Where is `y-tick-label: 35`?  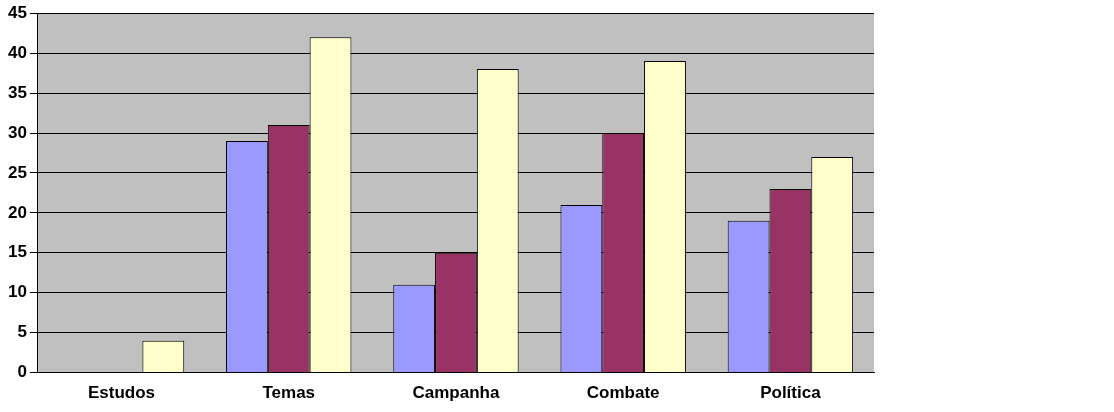 y-tick-label: 35 is located at coordinates (17, 92).